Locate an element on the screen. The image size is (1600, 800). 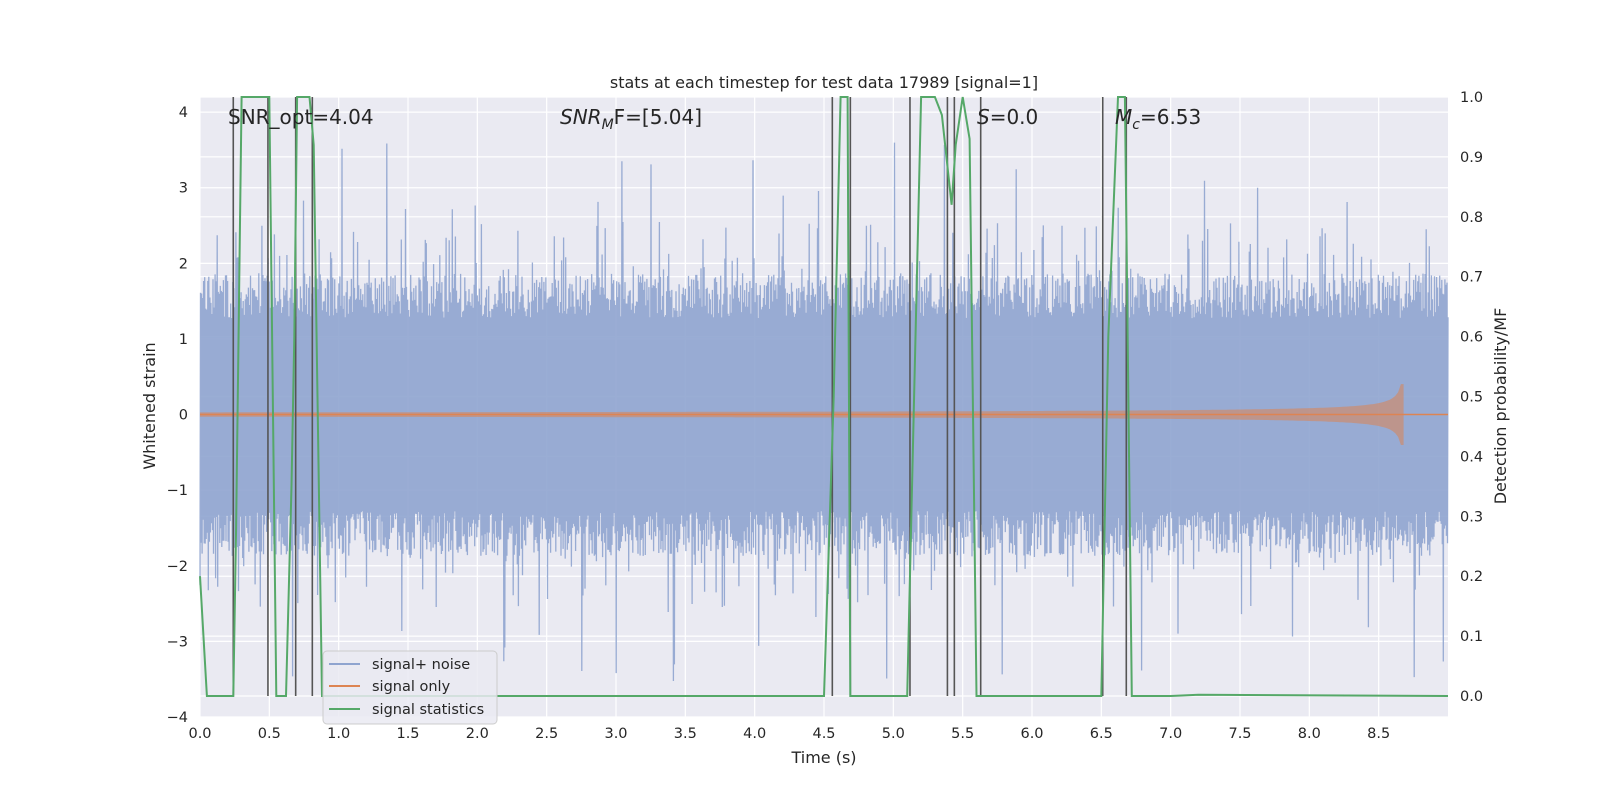
left-y-tick-labels: 4 3 2 1 0 −1 −2 −3 −4 is located at coordinates (177, 415).